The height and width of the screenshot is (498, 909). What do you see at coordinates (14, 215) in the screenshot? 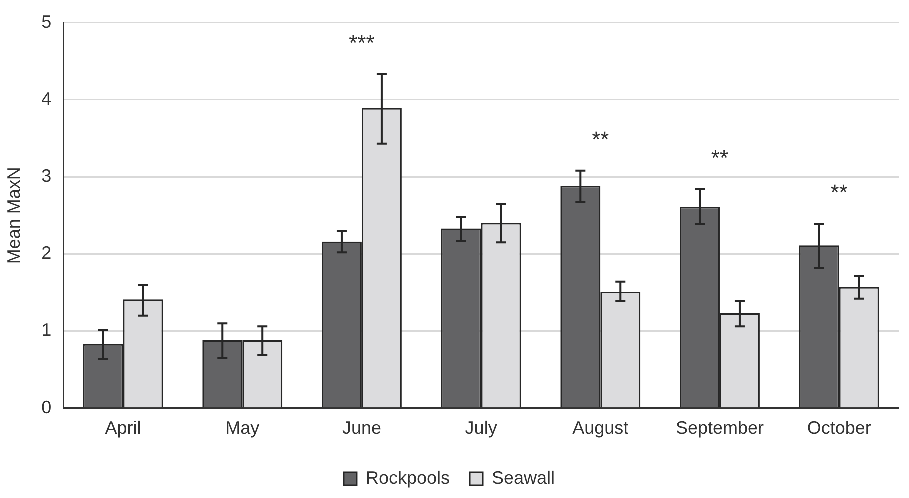
I see `y-axis-title: Mean MaxN` at bounding box center [14, 215].